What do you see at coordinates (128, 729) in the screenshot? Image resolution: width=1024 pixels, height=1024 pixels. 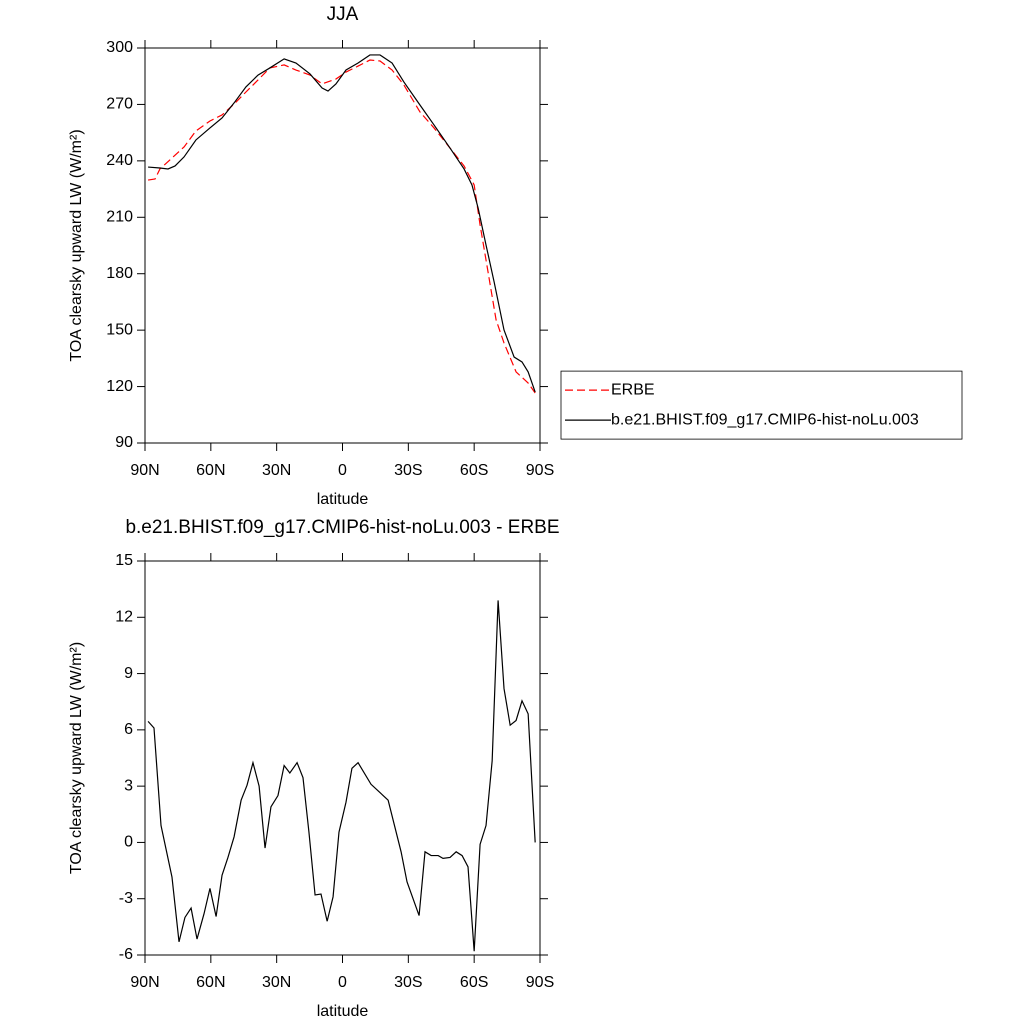 I see `y-tick-label: 6` at bounding box center [128, 729].